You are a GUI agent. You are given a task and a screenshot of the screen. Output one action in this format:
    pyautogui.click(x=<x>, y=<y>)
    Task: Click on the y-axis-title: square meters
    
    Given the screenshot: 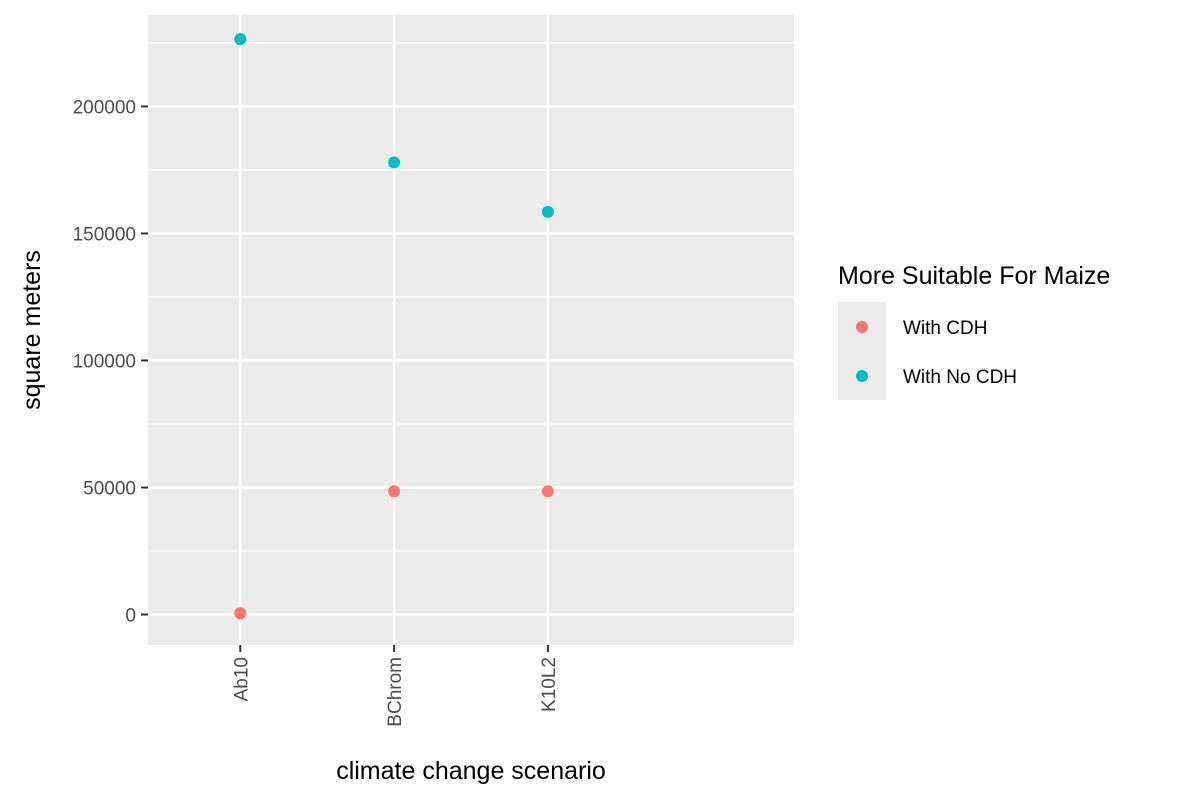 What is the action you would take?
    pyautogui.click(x=32, y=330)
    